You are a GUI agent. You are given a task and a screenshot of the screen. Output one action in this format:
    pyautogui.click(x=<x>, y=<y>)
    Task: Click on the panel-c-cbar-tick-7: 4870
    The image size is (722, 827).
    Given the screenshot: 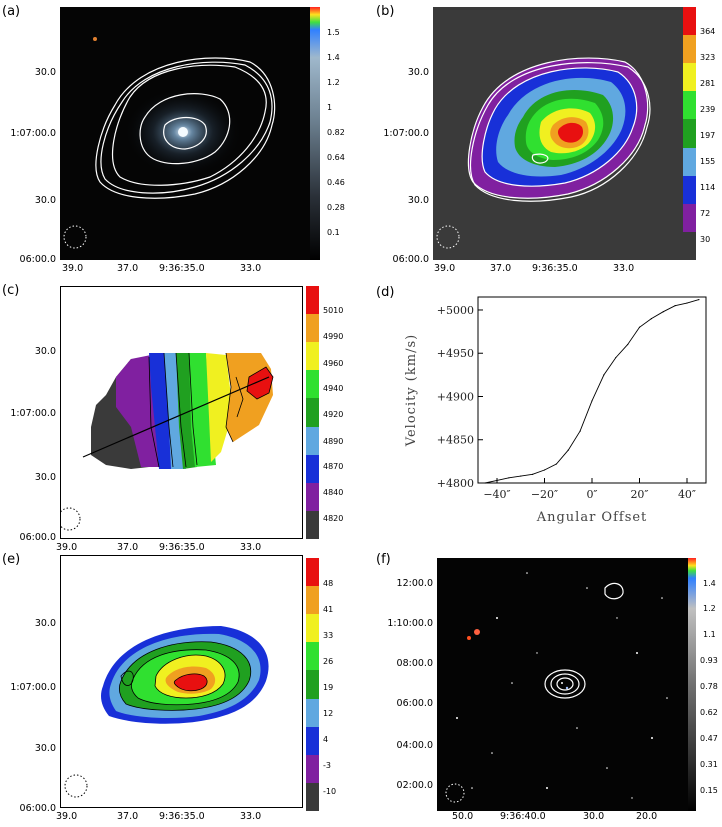 What is the action you would take?
    pyautogui.click(x=333, y=466)
    